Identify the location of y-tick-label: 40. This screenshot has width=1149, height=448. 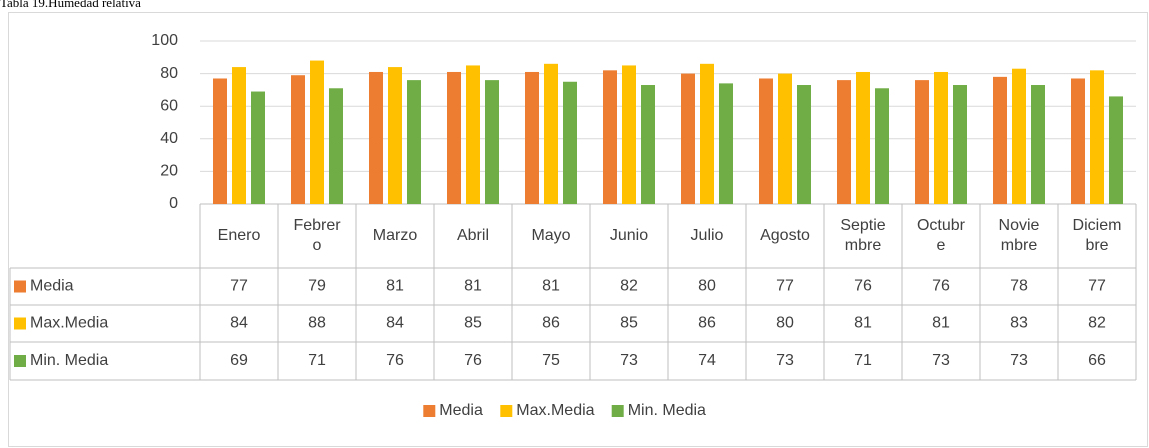
(169, 138).